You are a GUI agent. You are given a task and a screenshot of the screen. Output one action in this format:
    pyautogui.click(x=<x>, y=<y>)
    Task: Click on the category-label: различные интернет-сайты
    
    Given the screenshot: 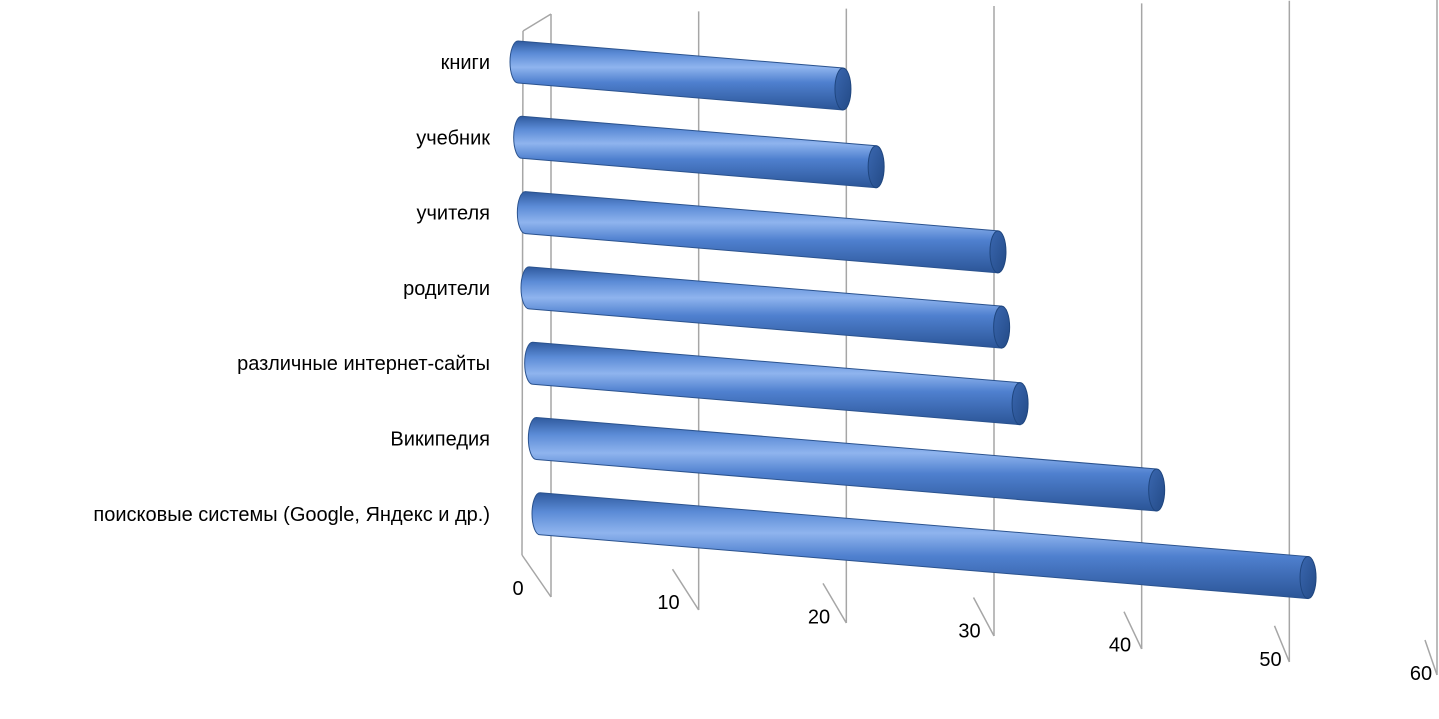 What is the action you would take?
    pyautogui.click(x=363, y=364)
    